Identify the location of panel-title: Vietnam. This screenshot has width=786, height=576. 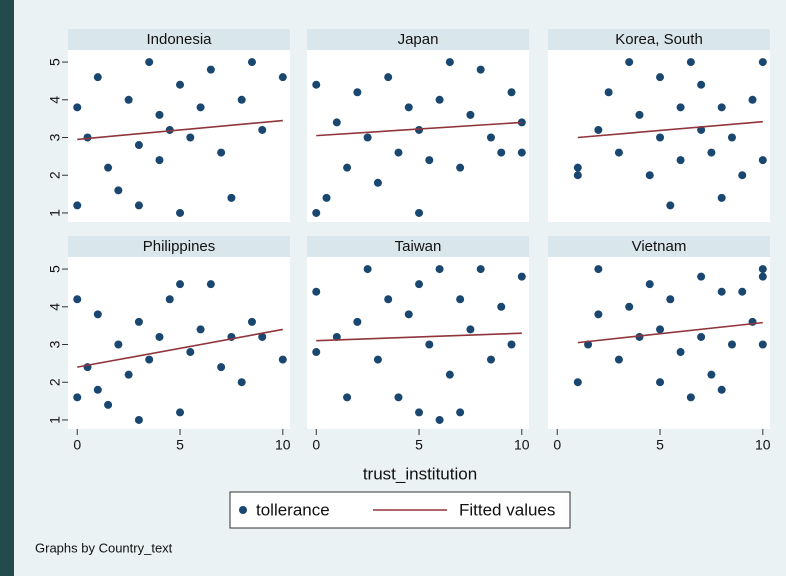
(659, 246).